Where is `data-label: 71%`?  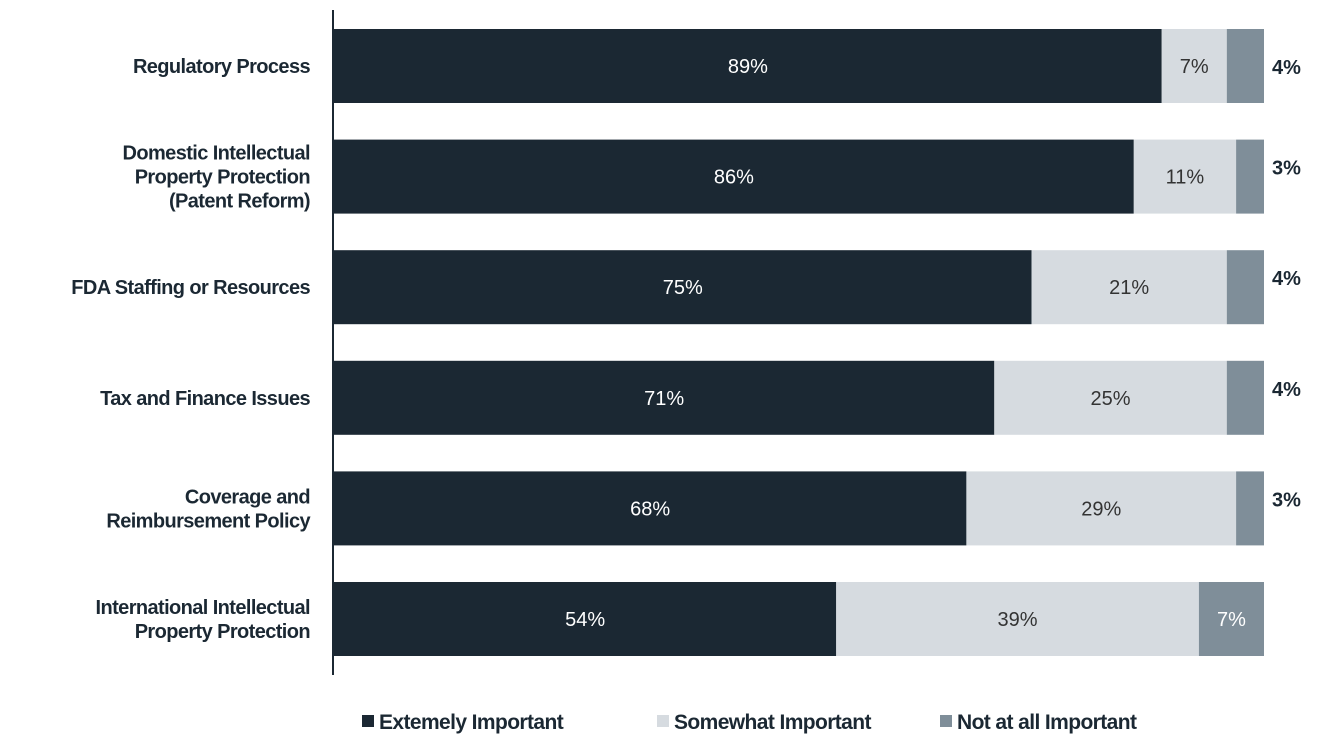 data-label: 71% is located at coordinates (664, 399).